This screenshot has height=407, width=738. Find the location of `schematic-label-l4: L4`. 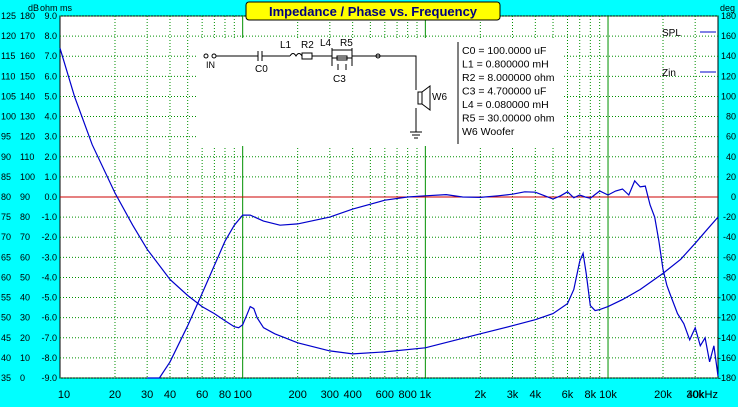

schematic-label-l4: L4 is located at coordinates (326, 43).